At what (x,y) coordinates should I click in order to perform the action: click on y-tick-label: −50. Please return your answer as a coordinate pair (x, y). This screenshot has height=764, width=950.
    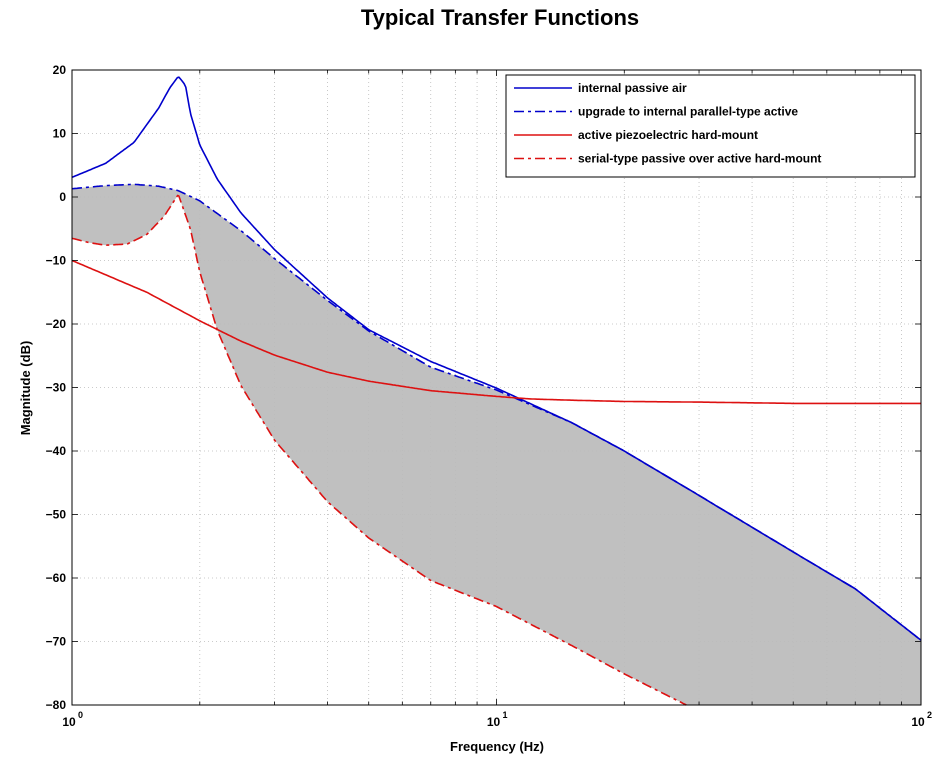
    Looking at the image, I should click on (56, 515).